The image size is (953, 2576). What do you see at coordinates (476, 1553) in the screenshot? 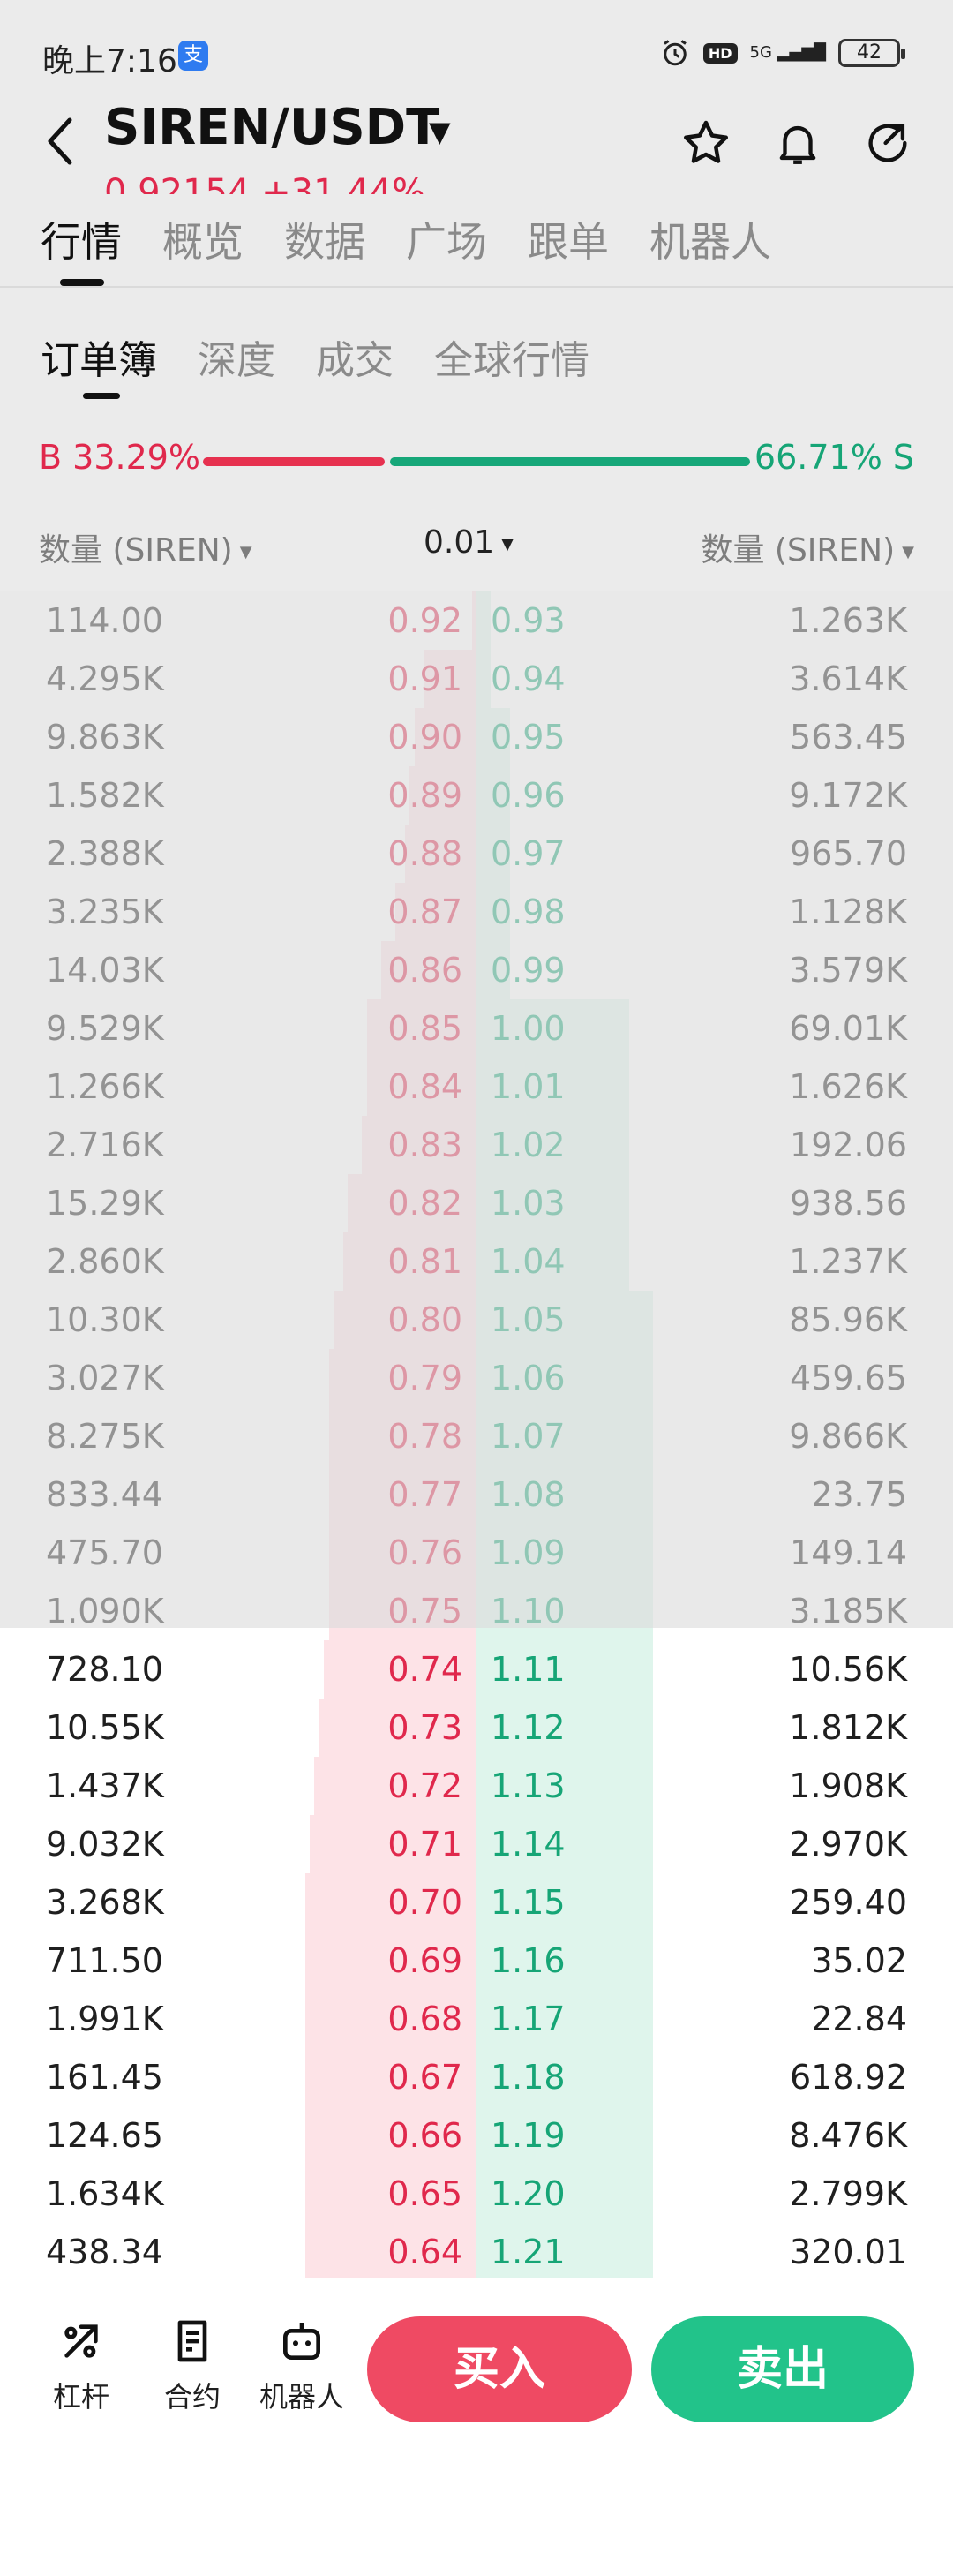
I see `order-book-row: 475.70 0.76 1.09 149.14` at bounding box center [476, 1553].